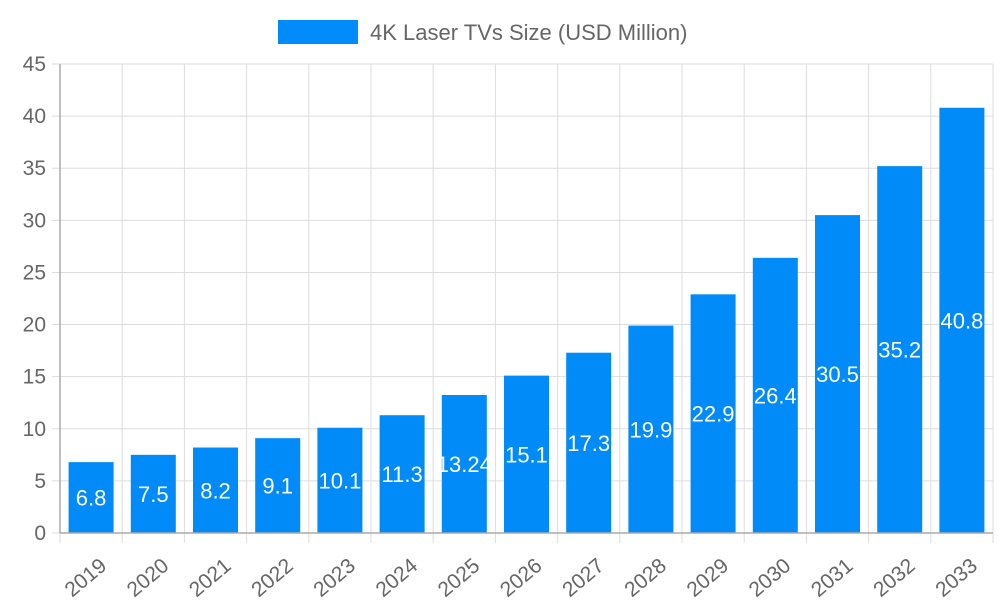  What do you see at coordinates (334, 577) in the screenshot?
I see `x-tick-label: 2023` at bounding box center [334, 577].